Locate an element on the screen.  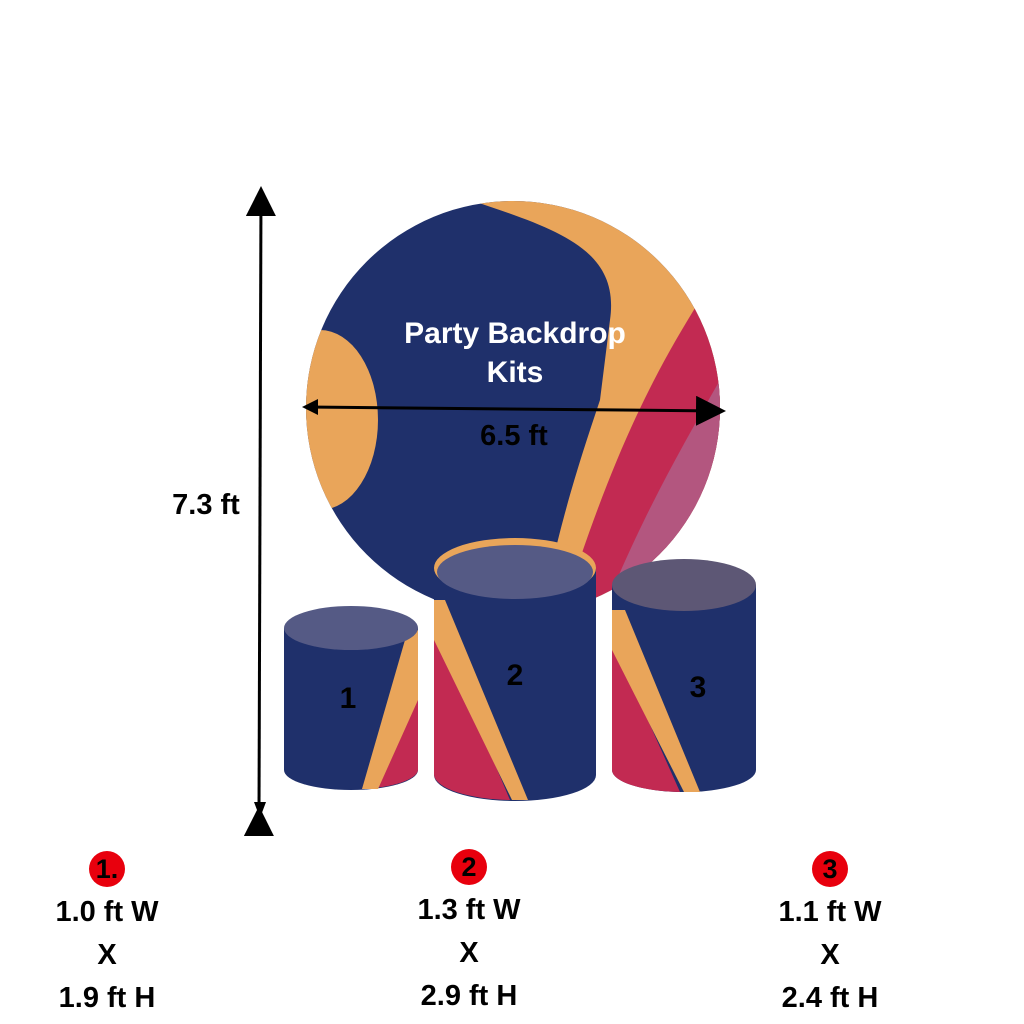
spec-width: 1.1 ft W is located at coordinates (830, 912).